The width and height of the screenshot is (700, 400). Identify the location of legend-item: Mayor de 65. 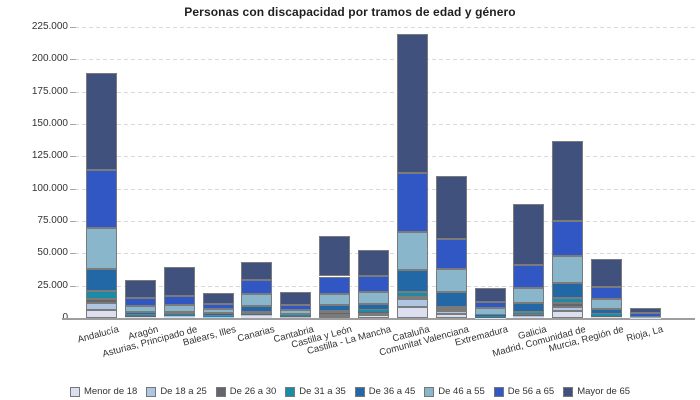
(596, 391).